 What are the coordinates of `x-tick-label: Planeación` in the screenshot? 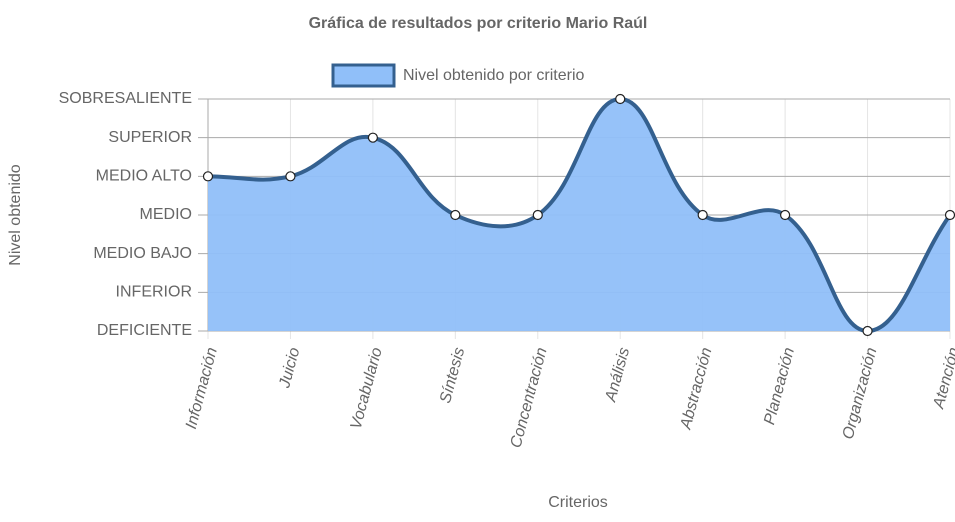 It's located at (779, 386).